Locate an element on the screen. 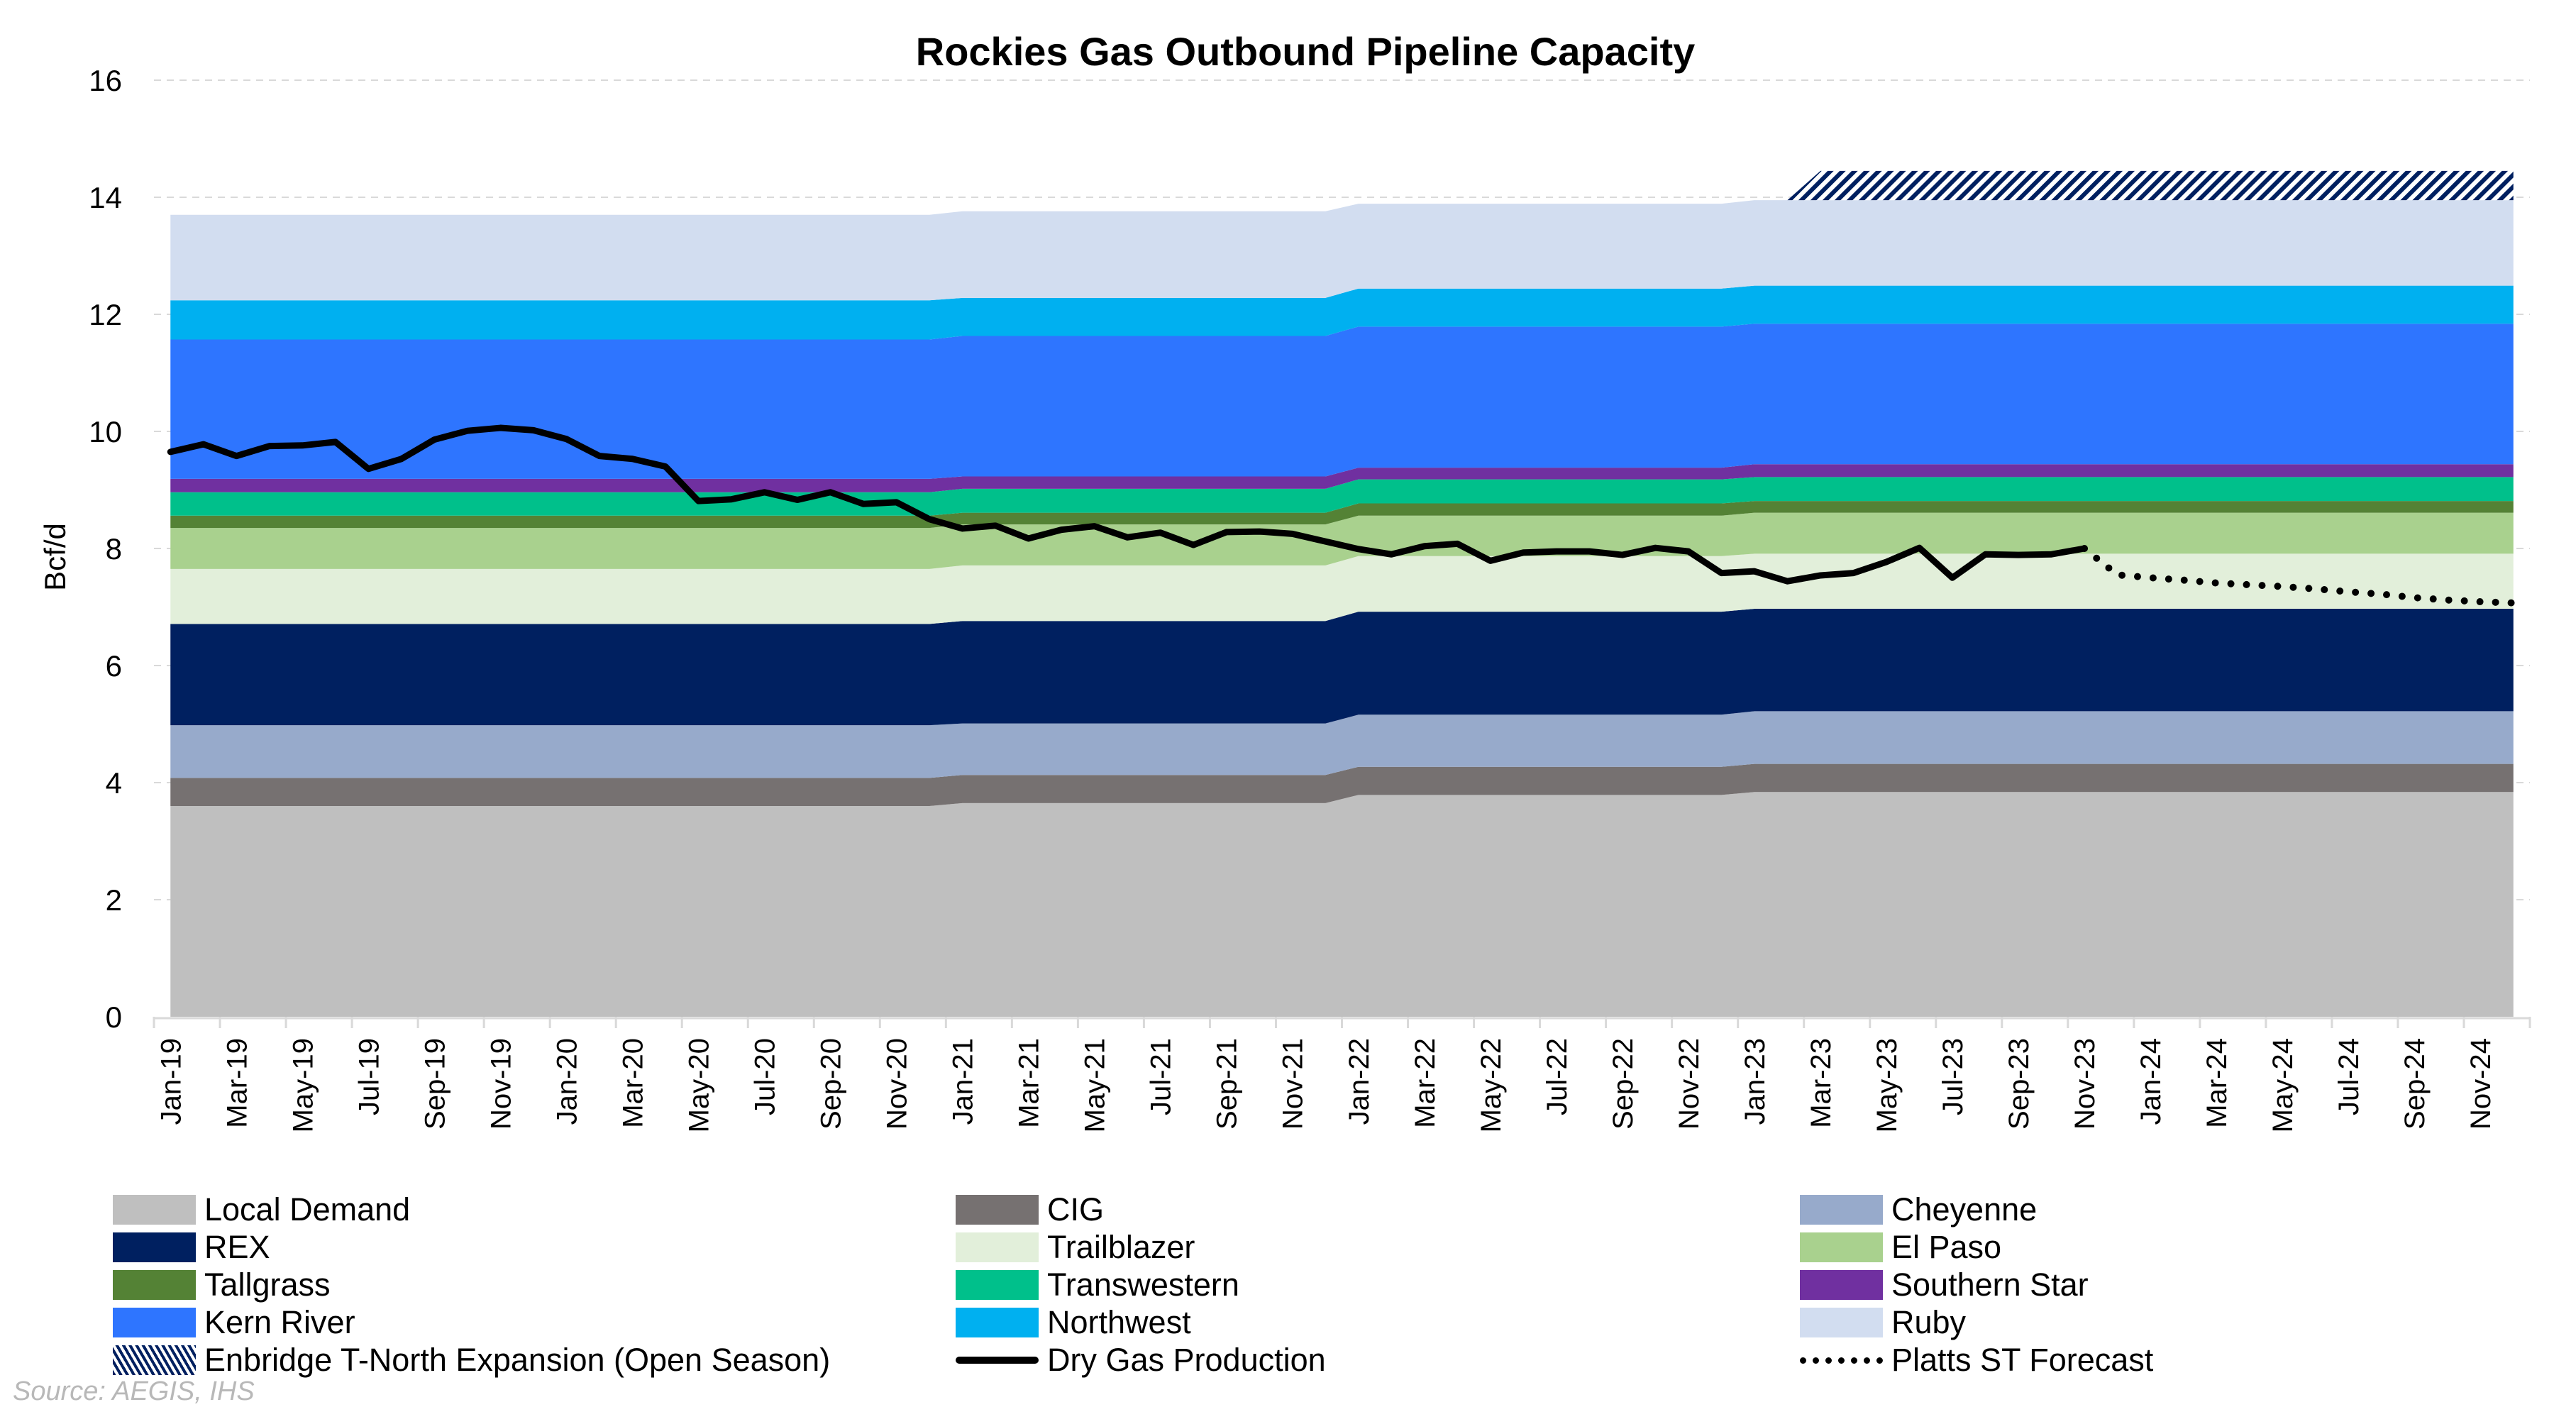  x-tick-label: Jul-21 is located at coordinates (1161, 1077).